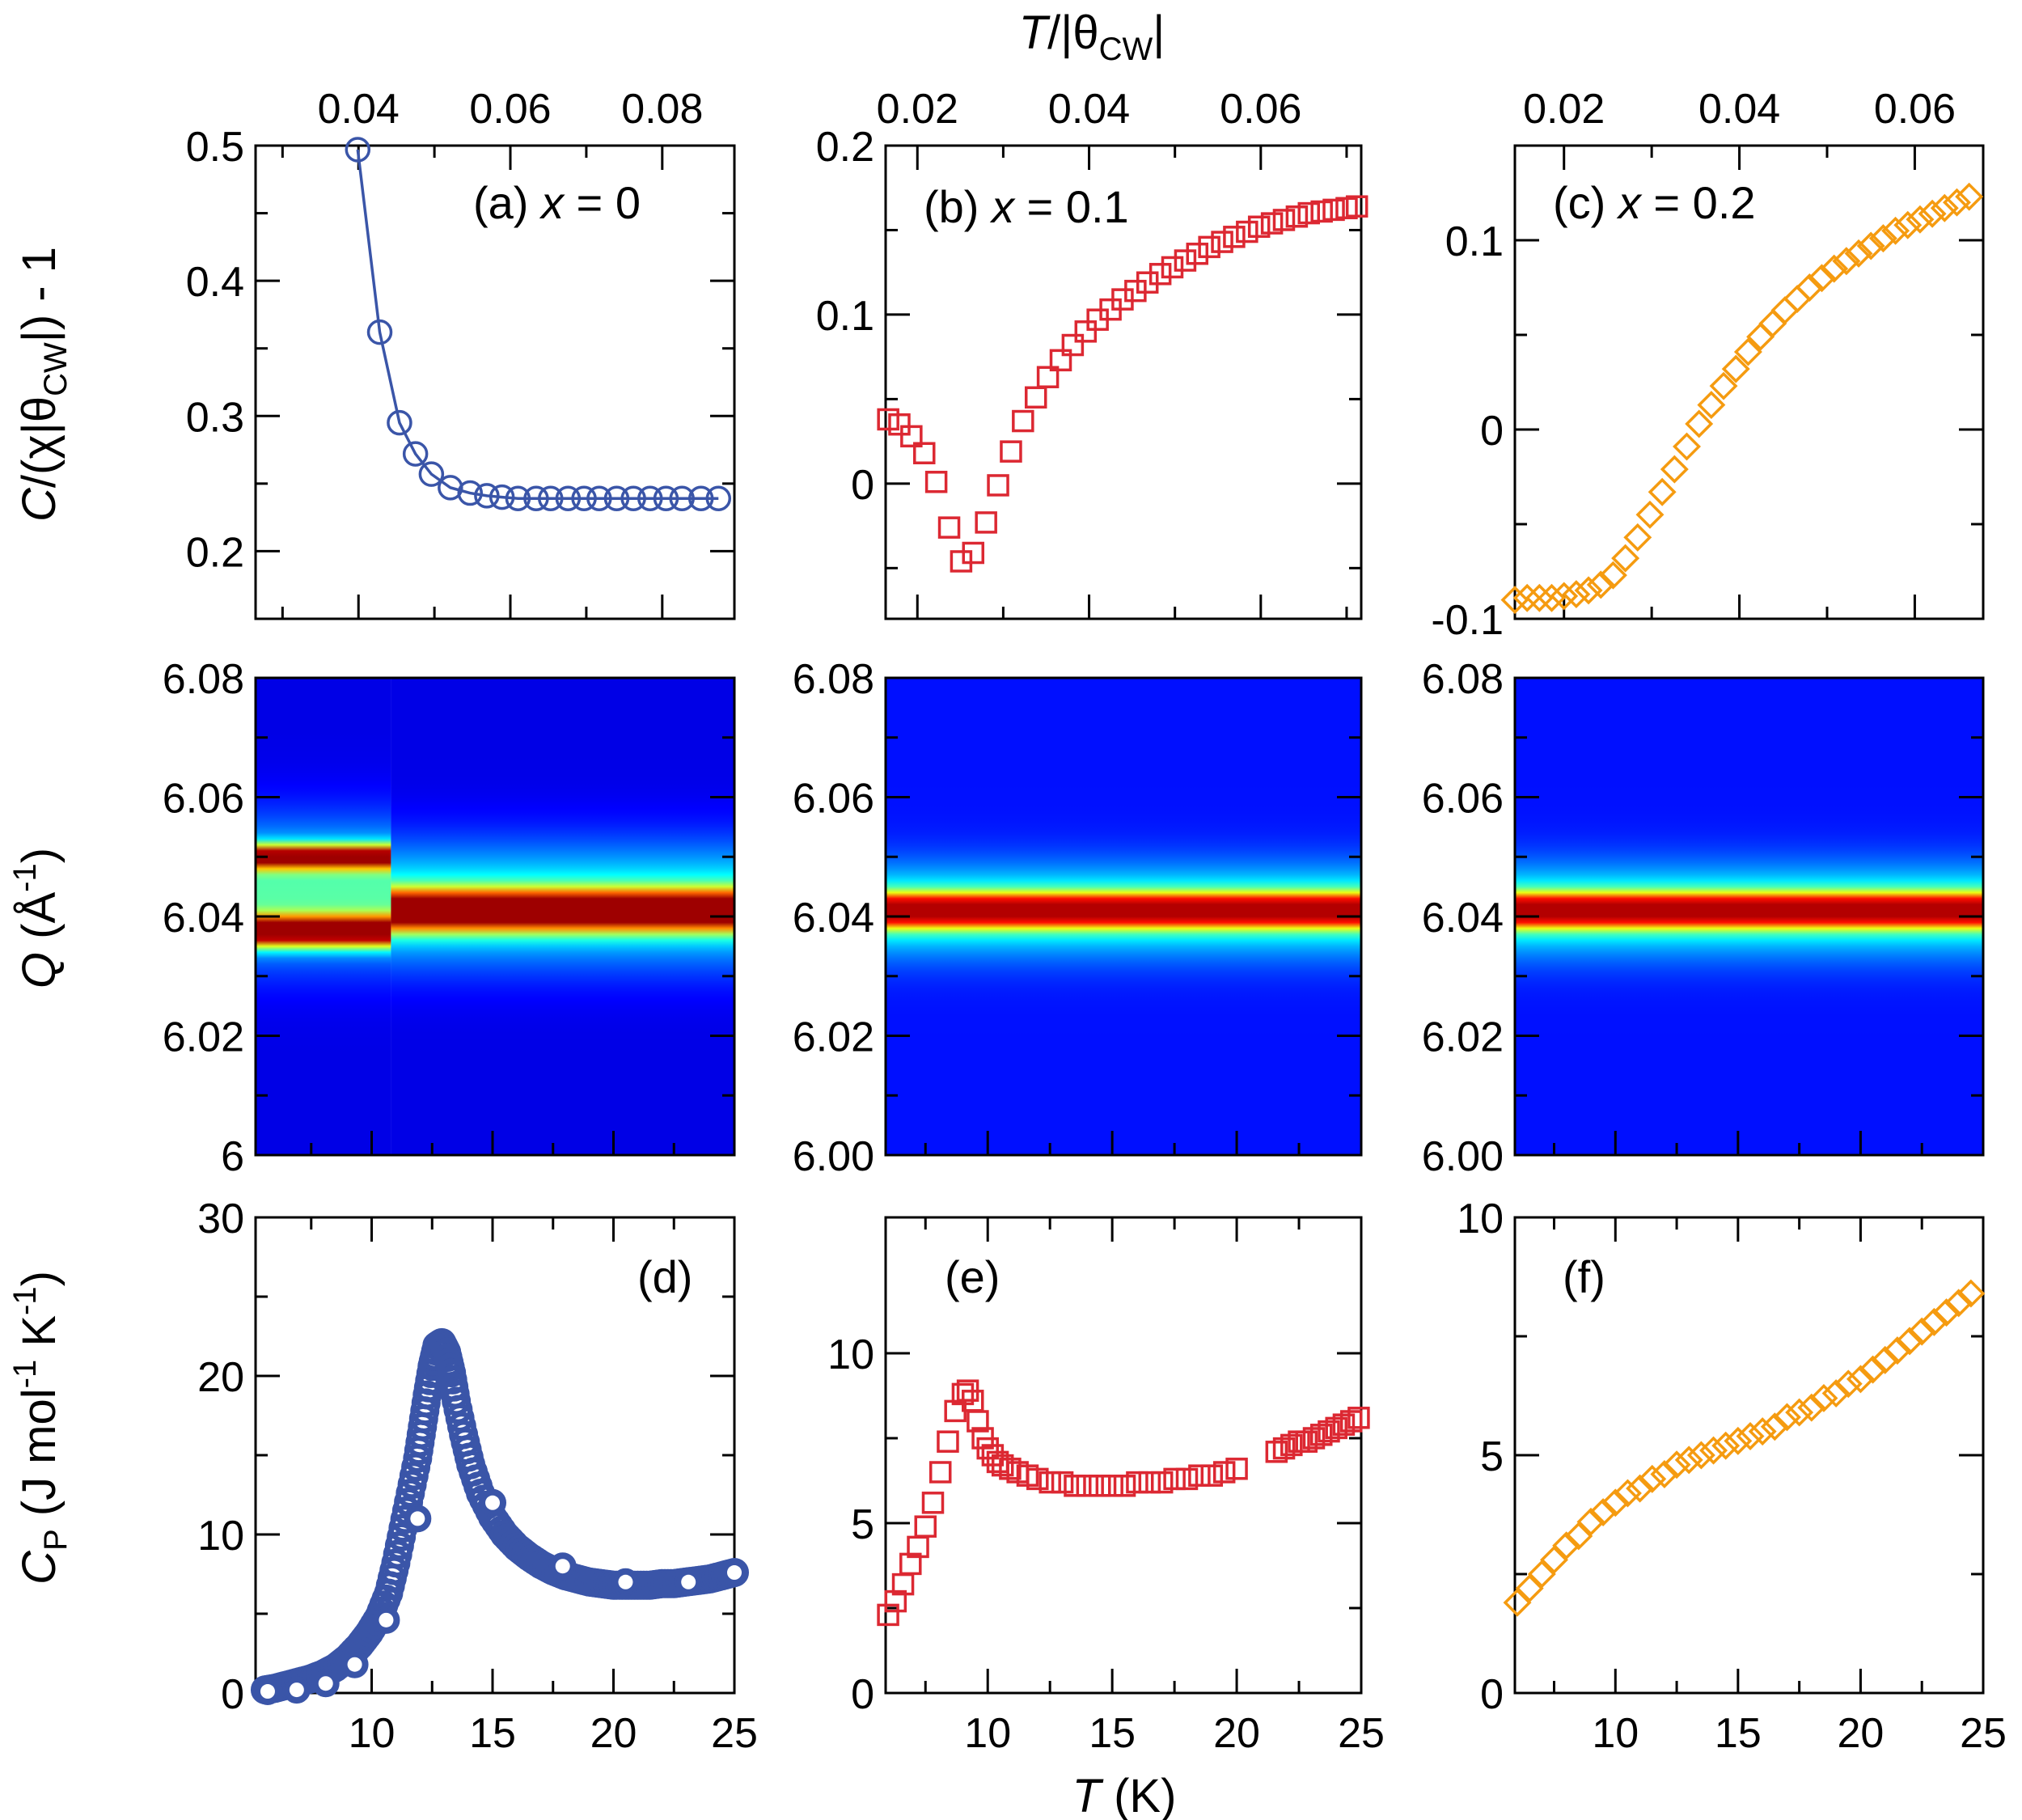 The height and width of the screenshot is (1820, 2022). What do you see at coordinates (845, 147) in the screenshot?
I see `panel-b-y-tick-label: 0.2` at bounding box center [845, 147].